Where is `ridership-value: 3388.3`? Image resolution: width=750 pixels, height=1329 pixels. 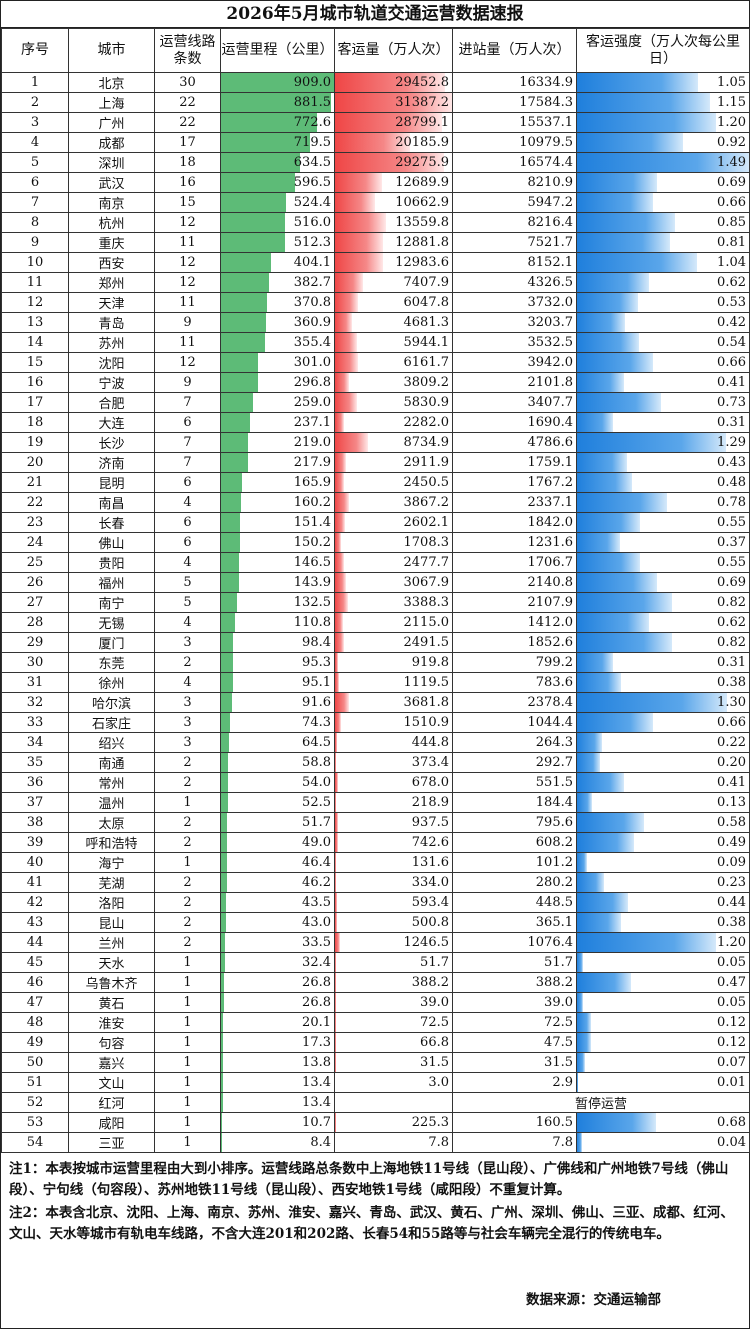 ridership-value: 3388.3 is located at coordinates (426, 602).